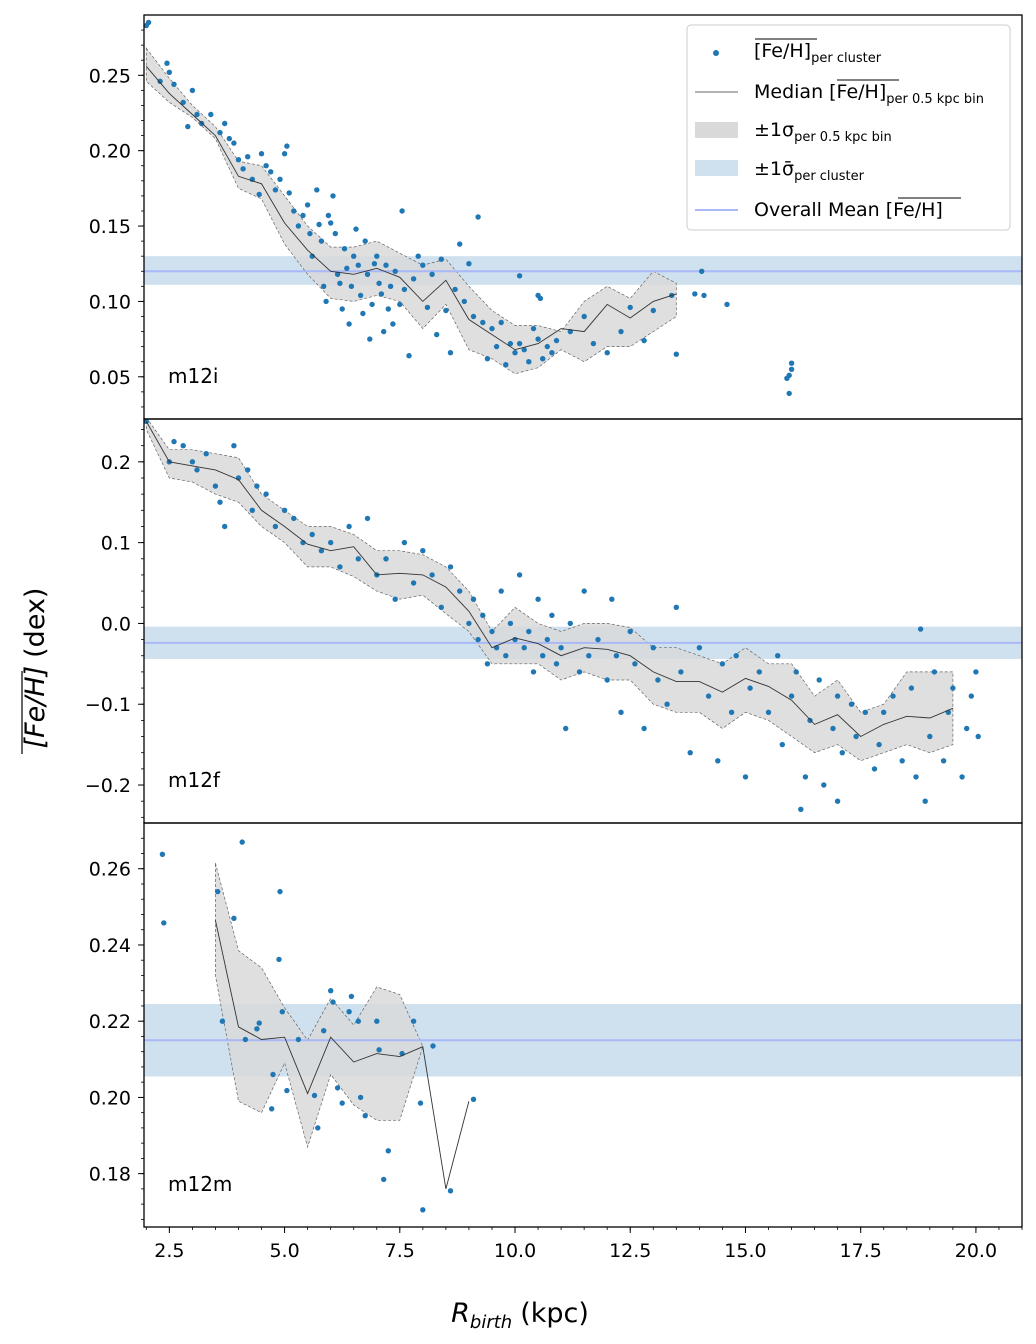  I want to click on x-tick-label: 12.5, so click(630, 1251).